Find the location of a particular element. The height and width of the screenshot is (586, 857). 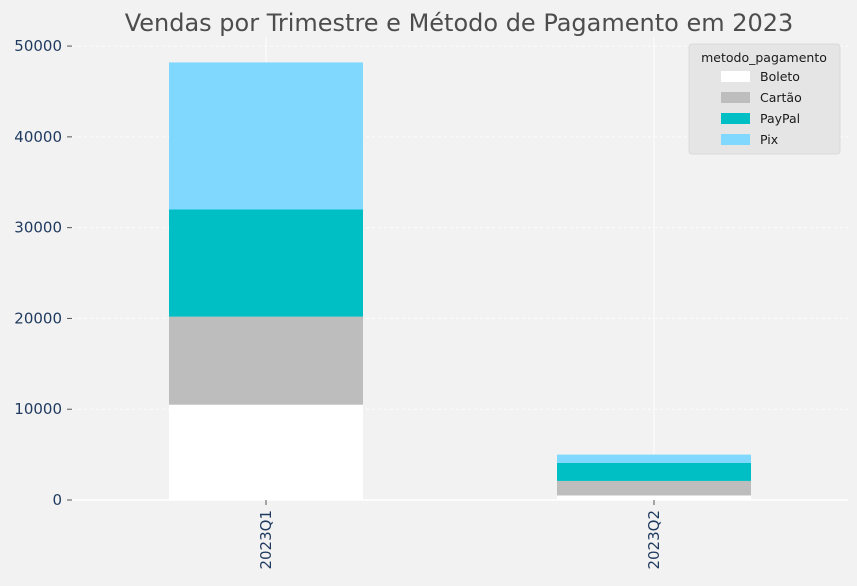

legend-swatch-pix is located at coordinates (735, 139).